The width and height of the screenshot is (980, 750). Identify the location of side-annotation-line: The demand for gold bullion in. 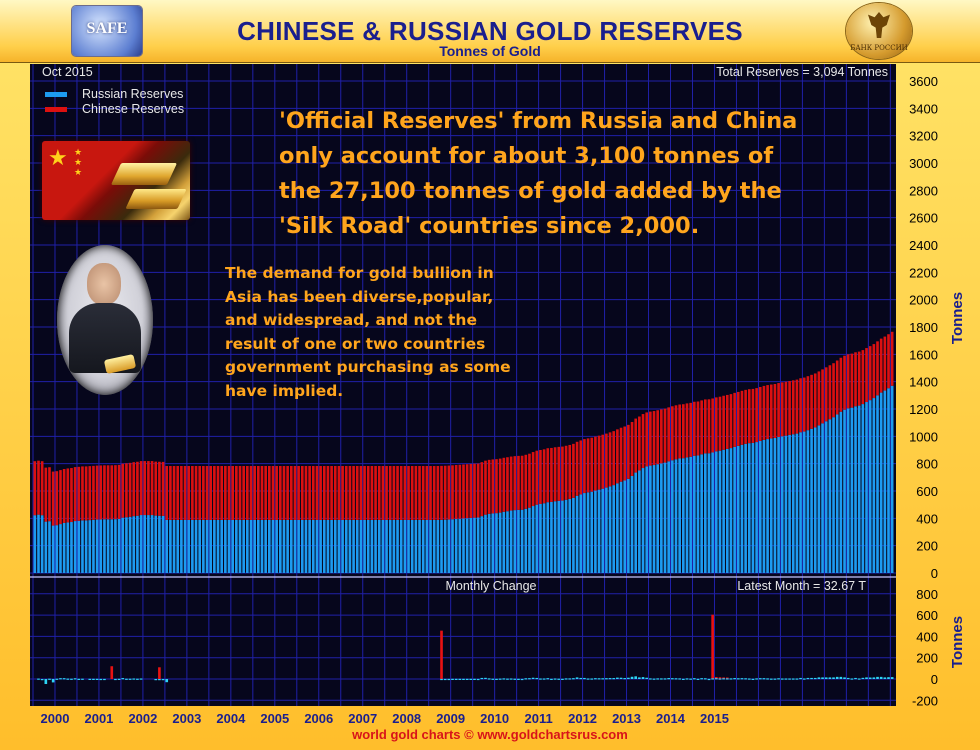
(359, 273).